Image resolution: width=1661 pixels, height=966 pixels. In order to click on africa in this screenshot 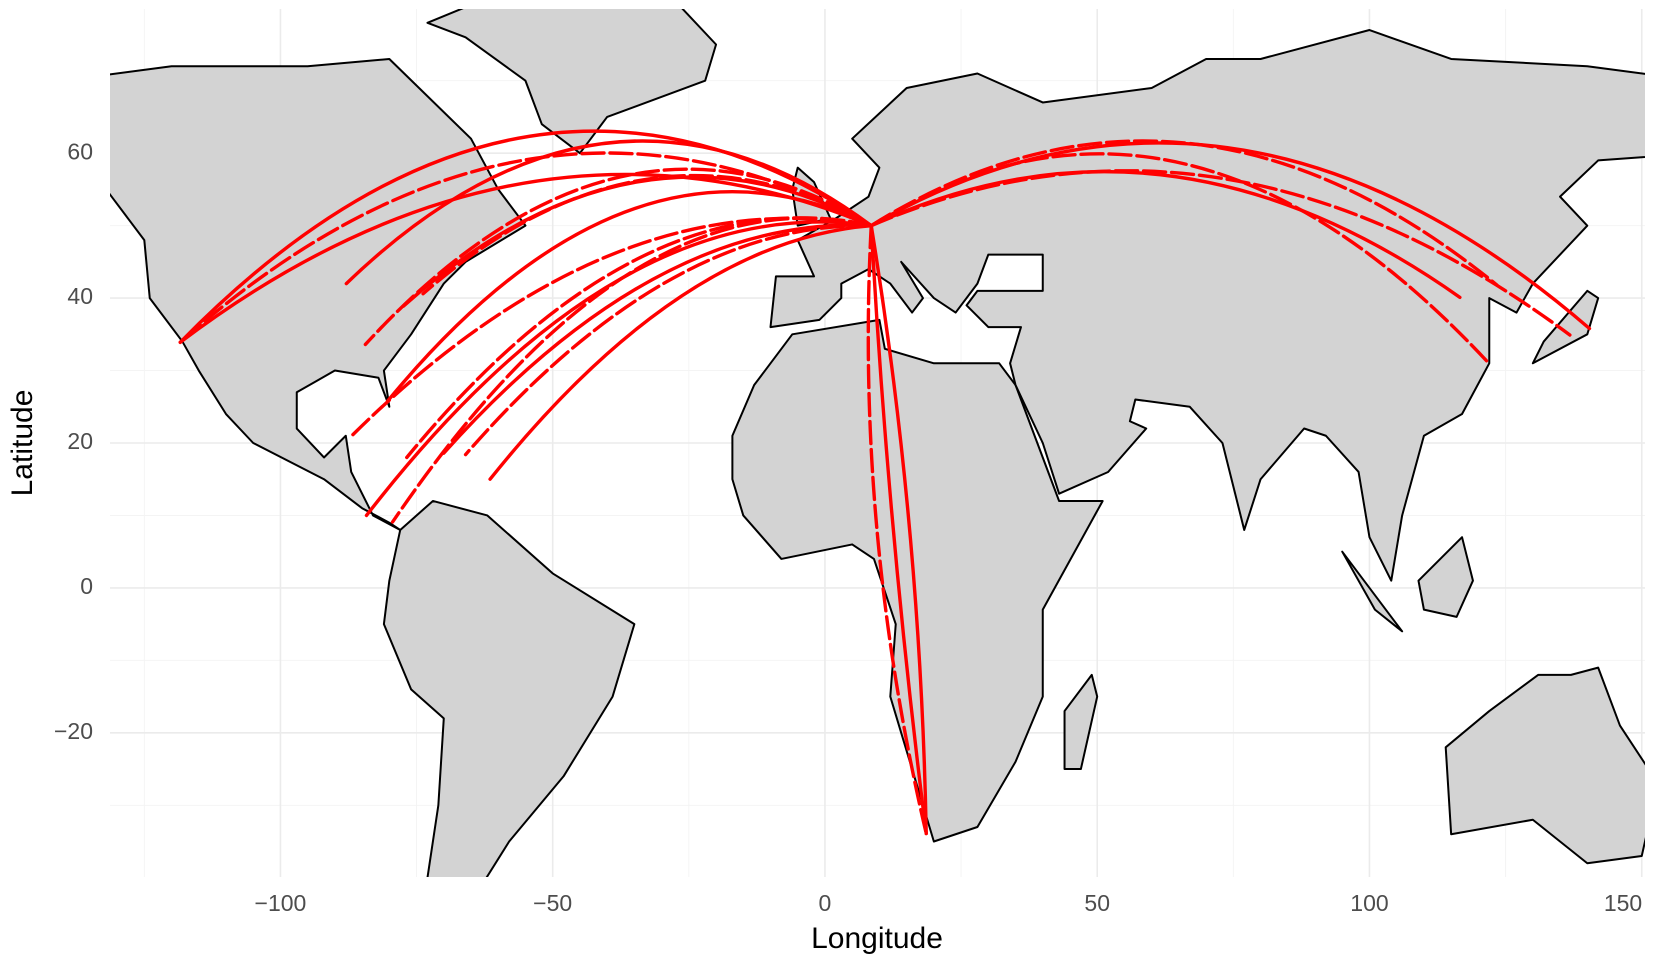, I will do `click(917, 581)`.